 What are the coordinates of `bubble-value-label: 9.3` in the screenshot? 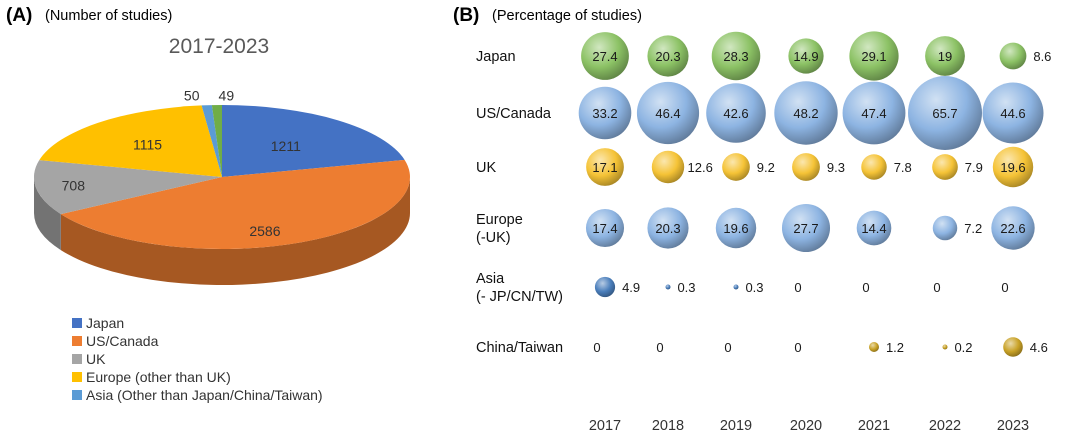 It's located at (836, 167).